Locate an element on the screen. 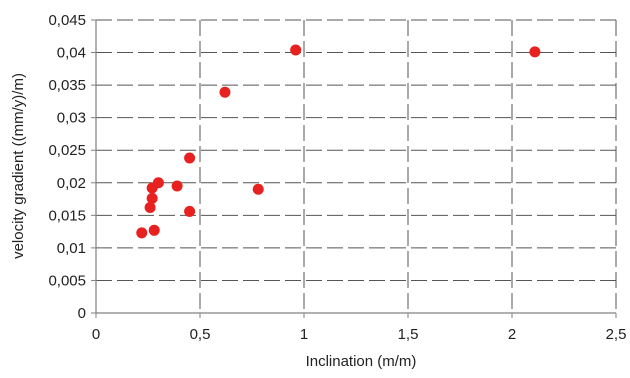  x-tick-label: 0 is located at coordinates (96, 334).